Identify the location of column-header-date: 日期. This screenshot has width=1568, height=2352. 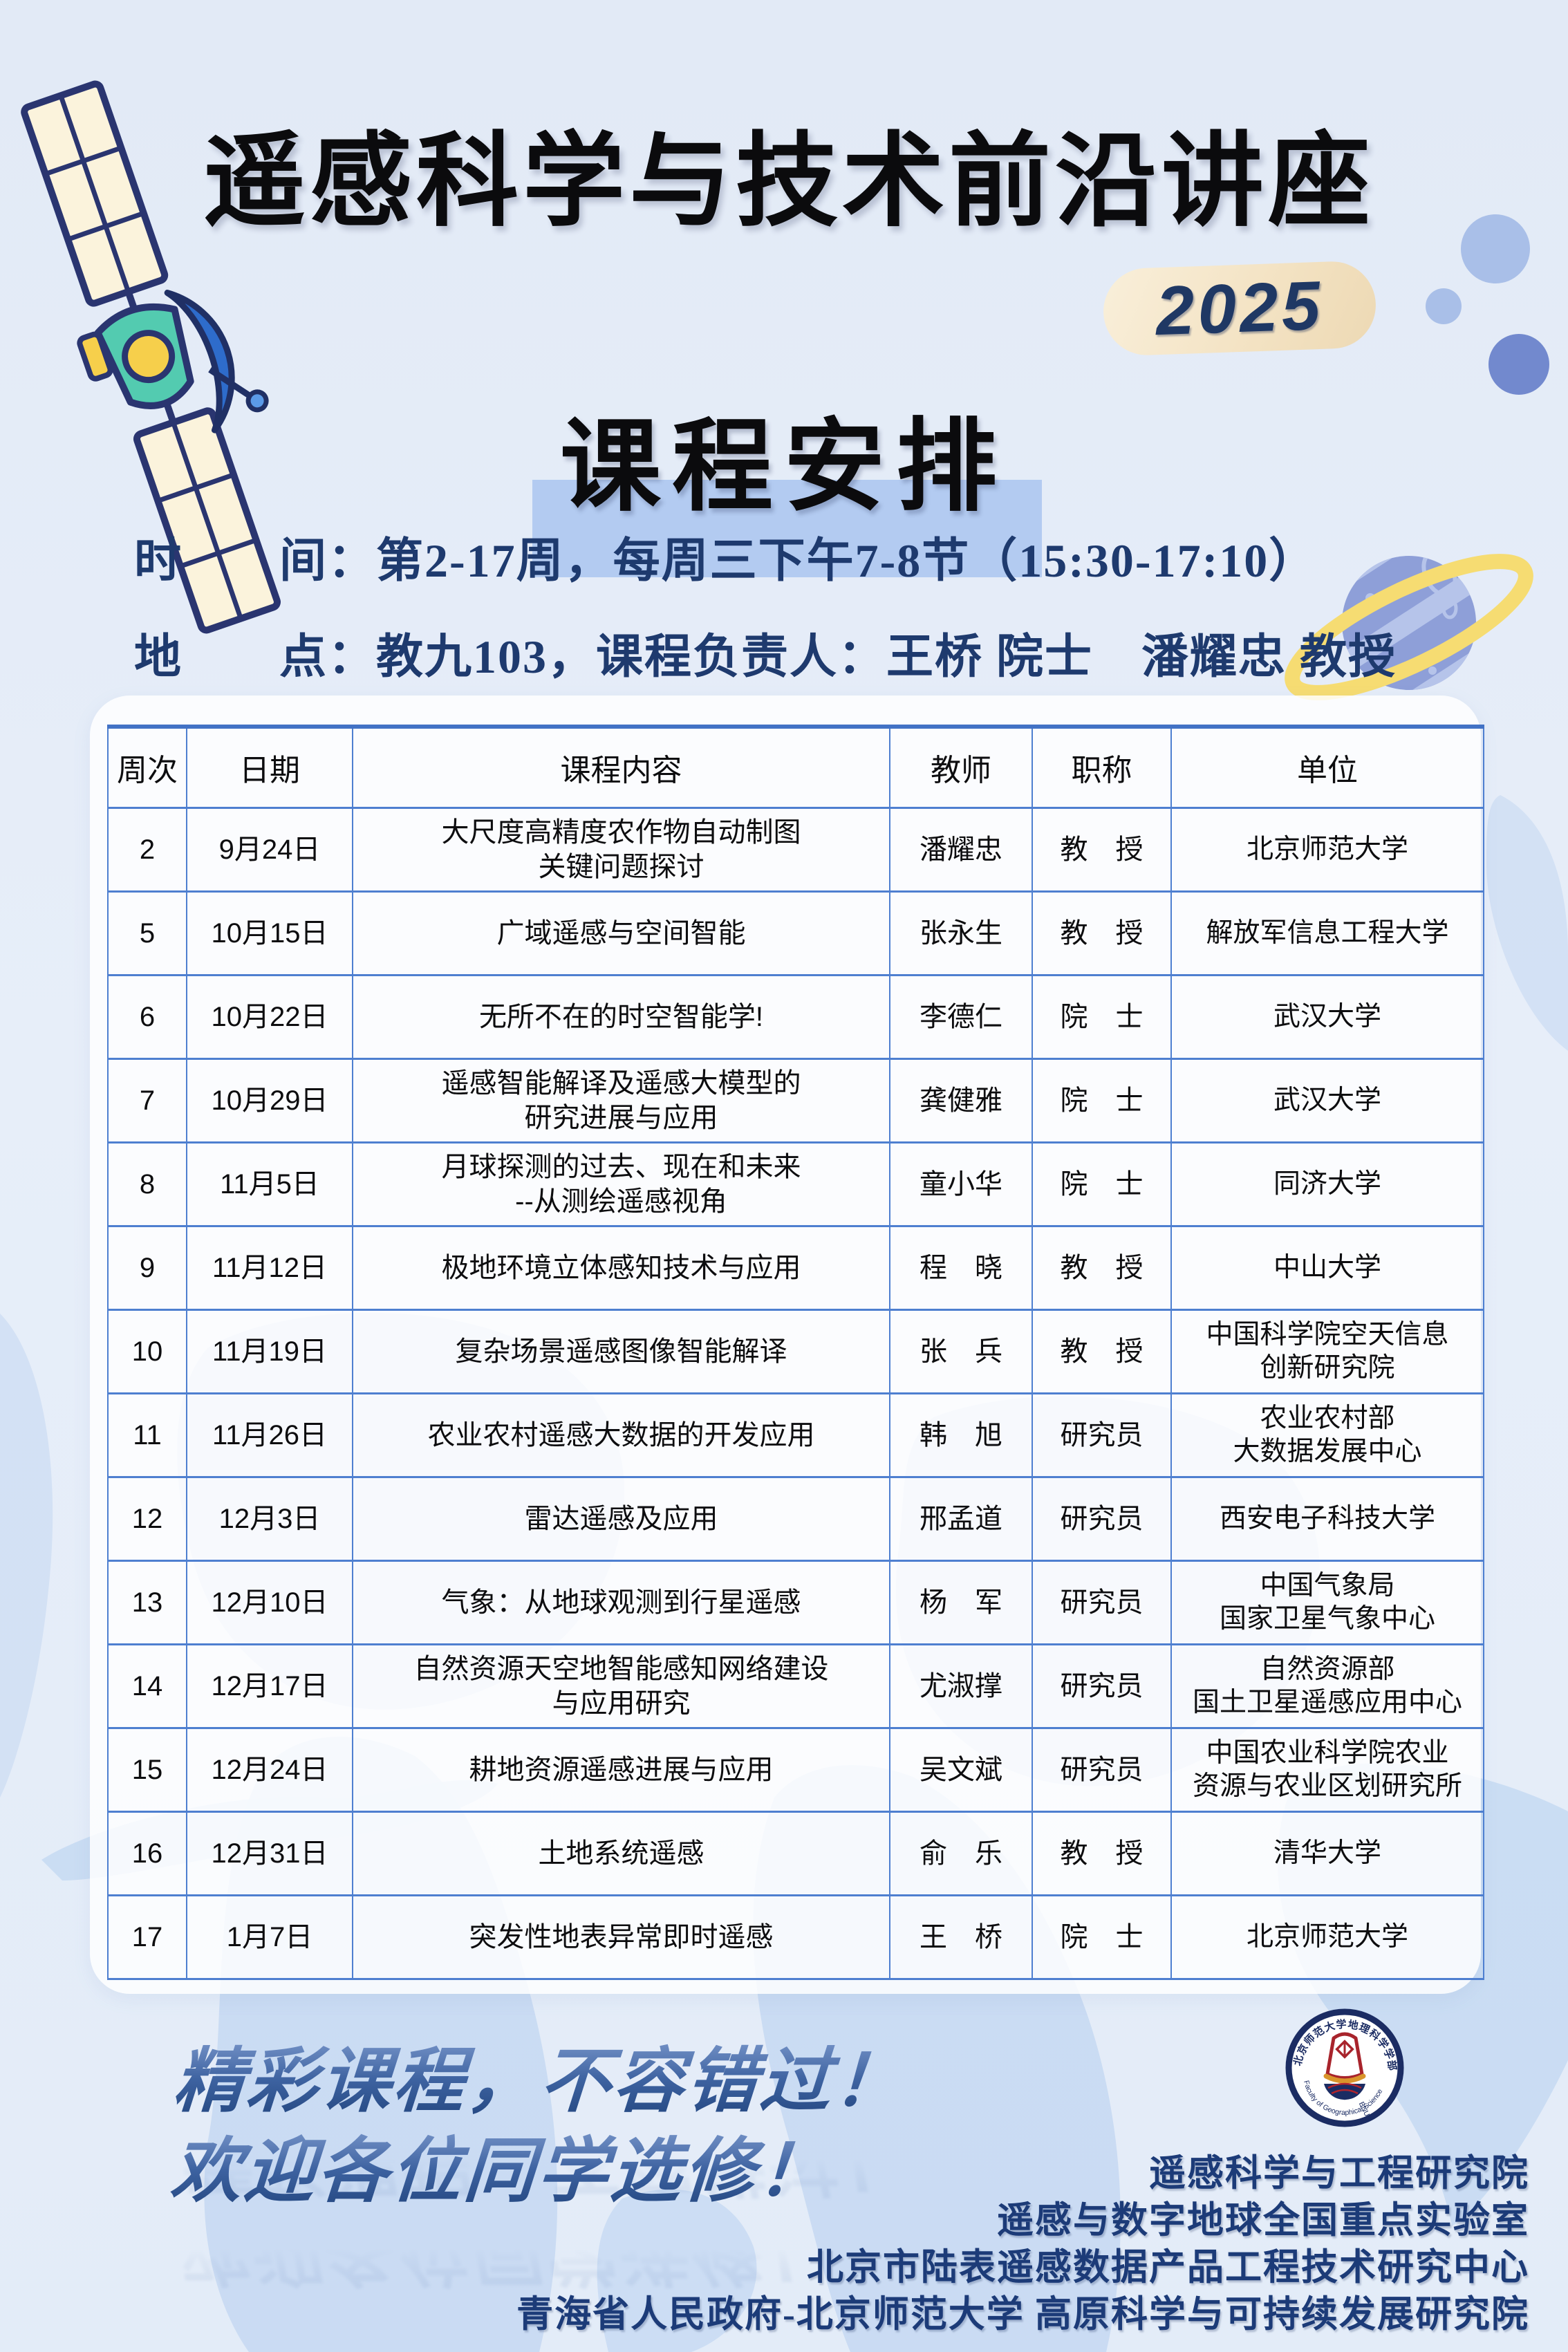
(269, 767).